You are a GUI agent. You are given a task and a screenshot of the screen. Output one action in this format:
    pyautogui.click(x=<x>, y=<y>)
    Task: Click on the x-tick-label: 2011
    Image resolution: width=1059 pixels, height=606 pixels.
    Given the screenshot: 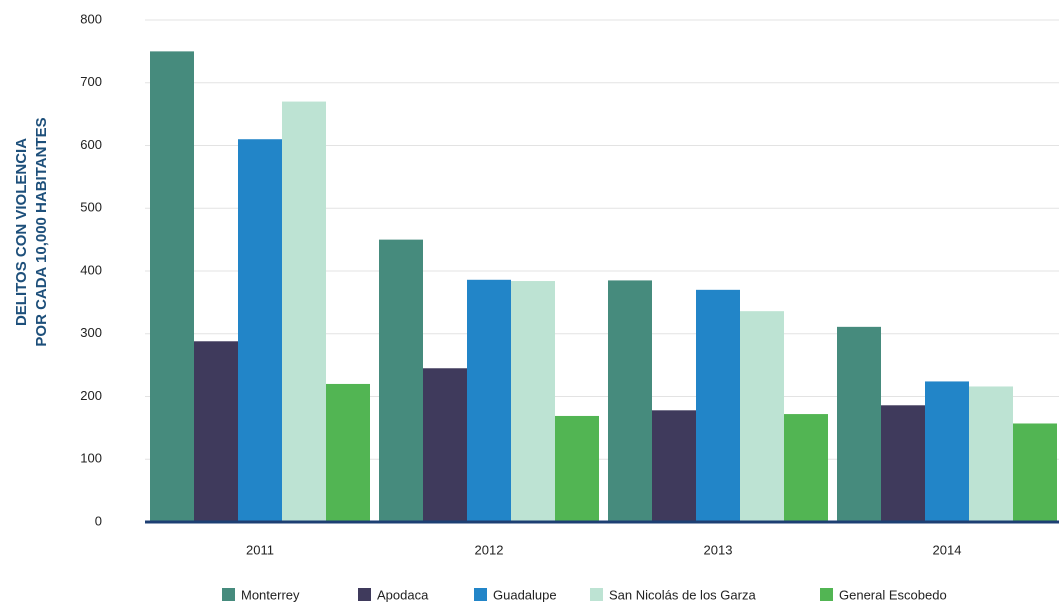 What is the action you would take?
    pyautogui.click(x=260, y=549)
    